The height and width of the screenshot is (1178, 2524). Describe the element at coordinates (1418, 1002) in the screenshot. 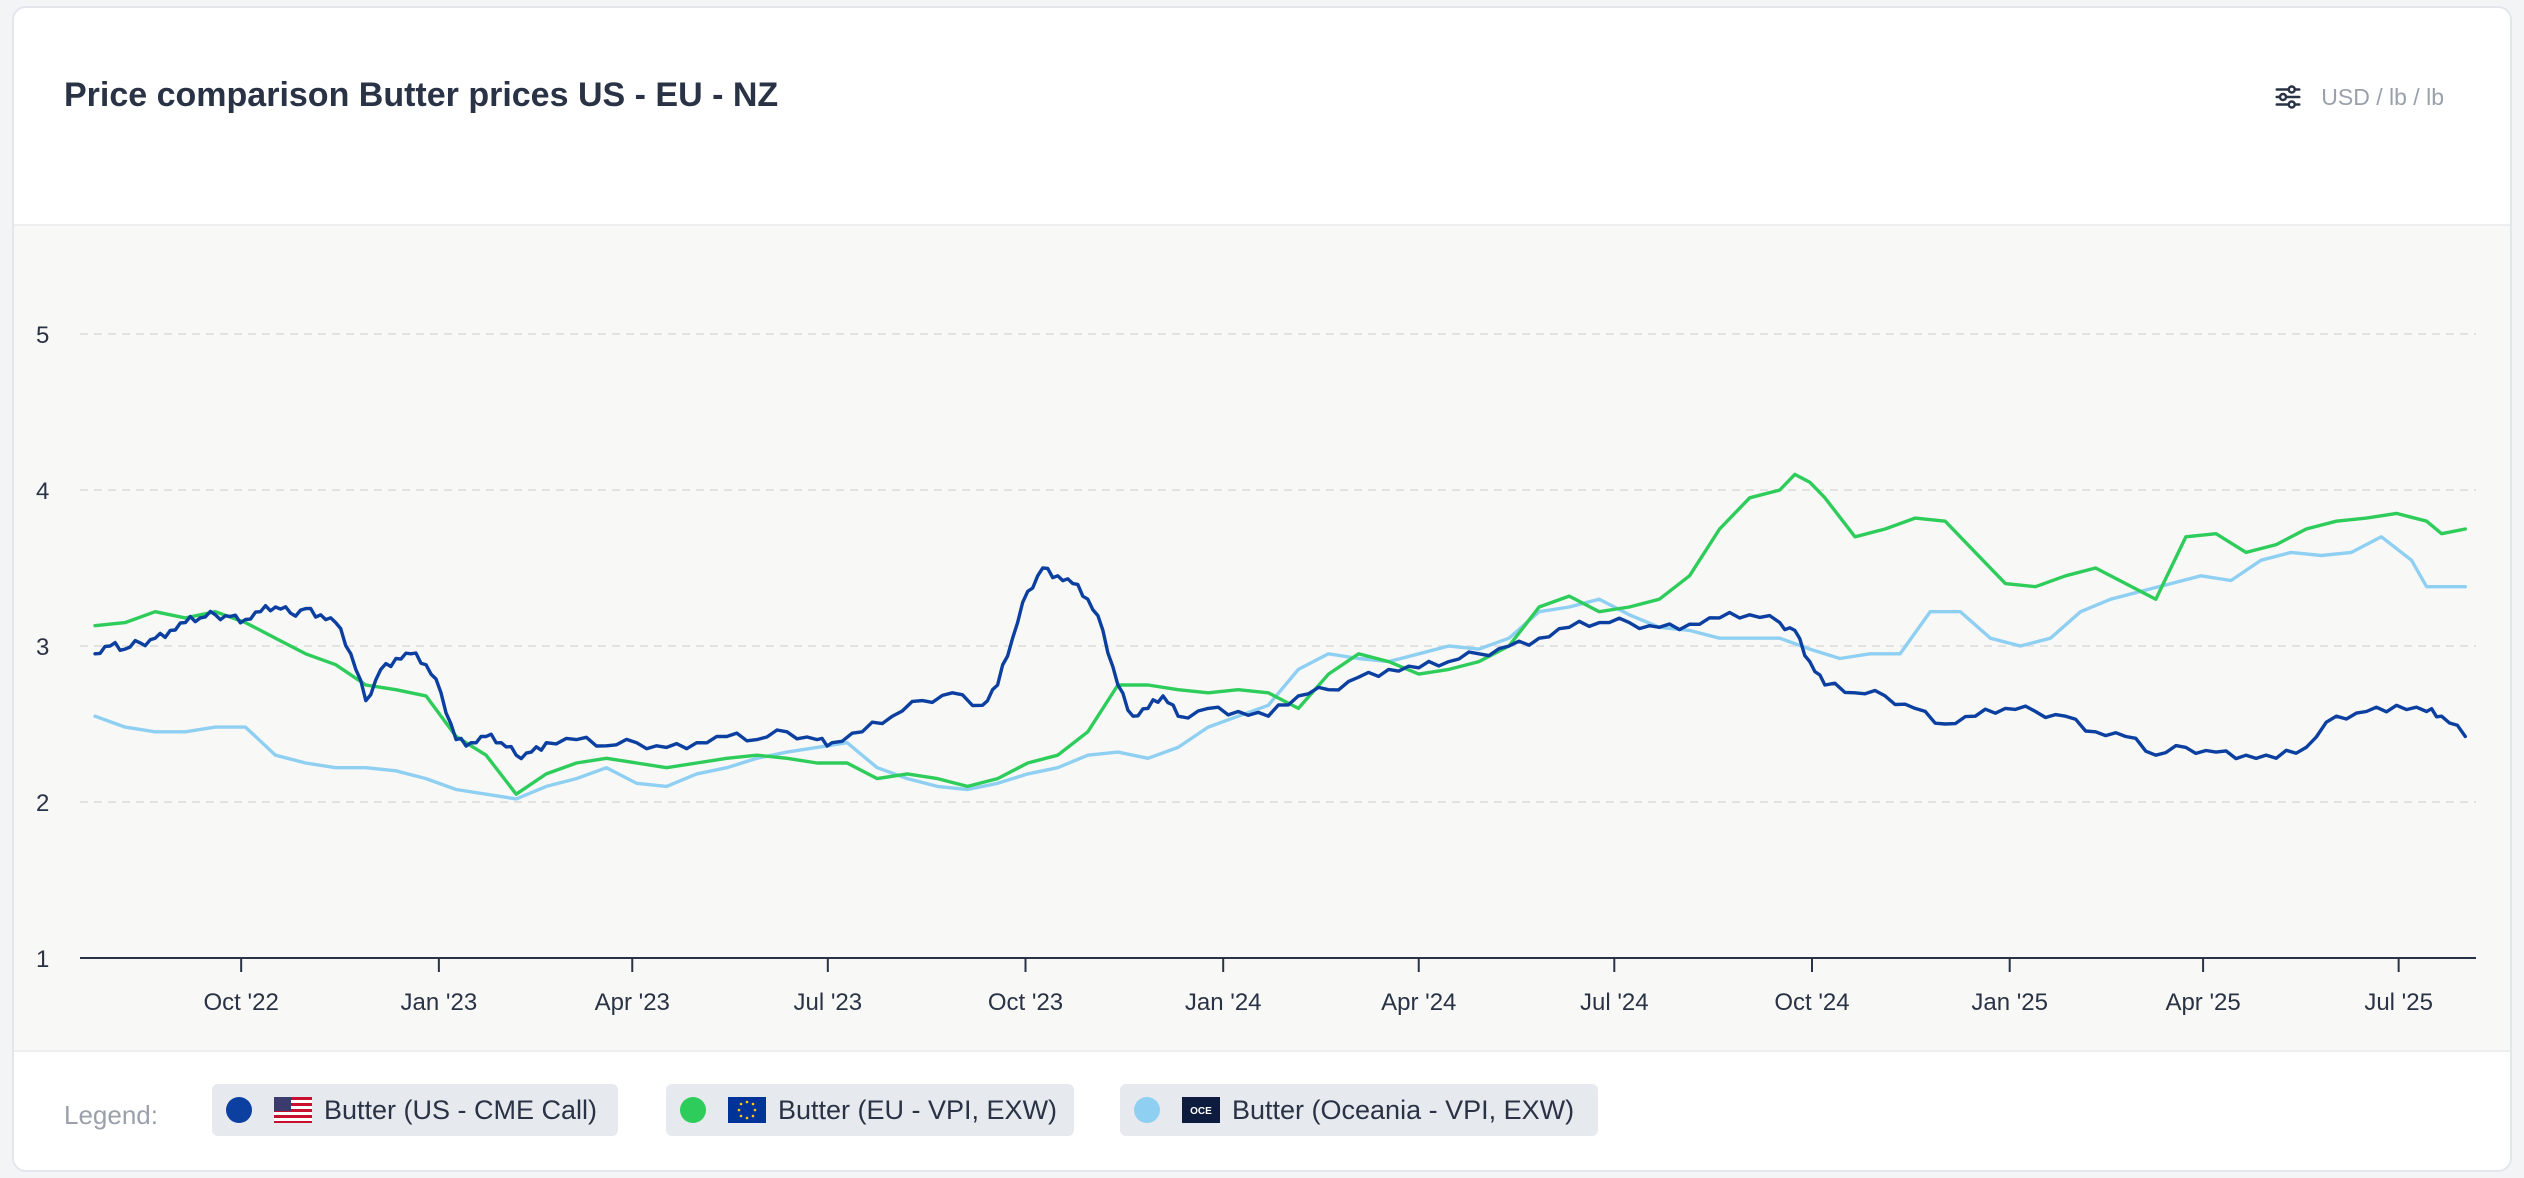

I see `x-tick-label: Apr '24` at that location.